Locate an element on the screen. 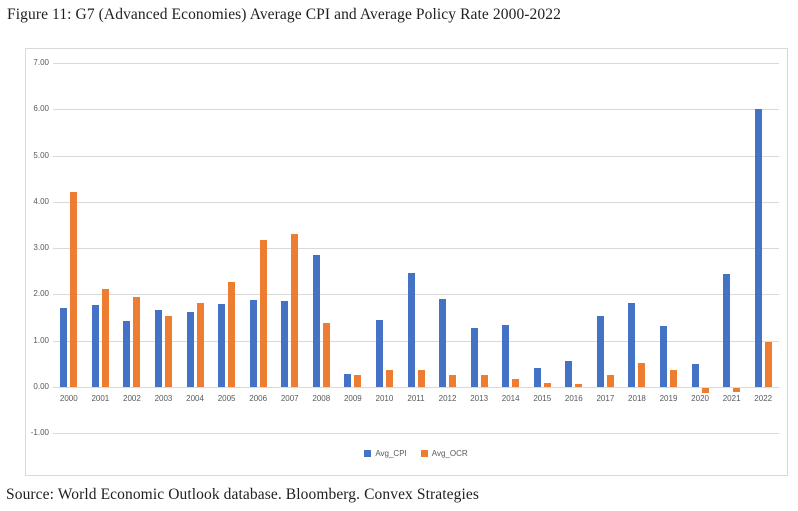 The height and width of the screenshot is (511, 798). y-tick-label: 4.00 is located at coordinates (41, 201).